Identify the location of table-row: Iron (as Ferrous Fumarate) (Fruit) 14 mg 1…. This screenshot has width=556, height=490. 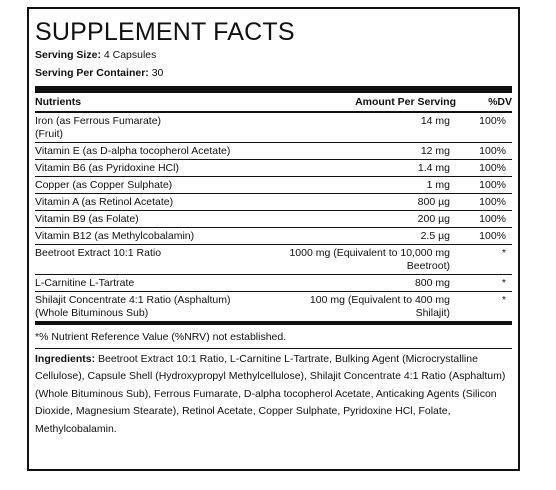
(273, 128).